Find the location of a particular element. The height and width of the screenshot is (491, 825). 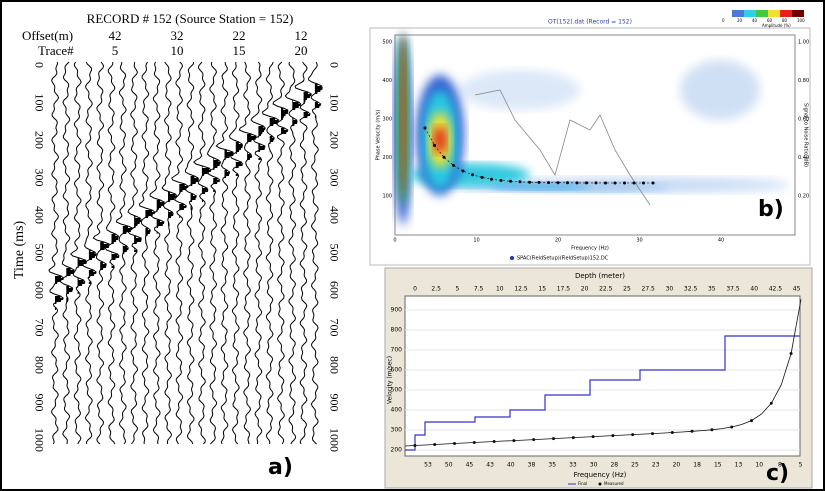

freq-tick: 10 is located at coordinates (759, 465).